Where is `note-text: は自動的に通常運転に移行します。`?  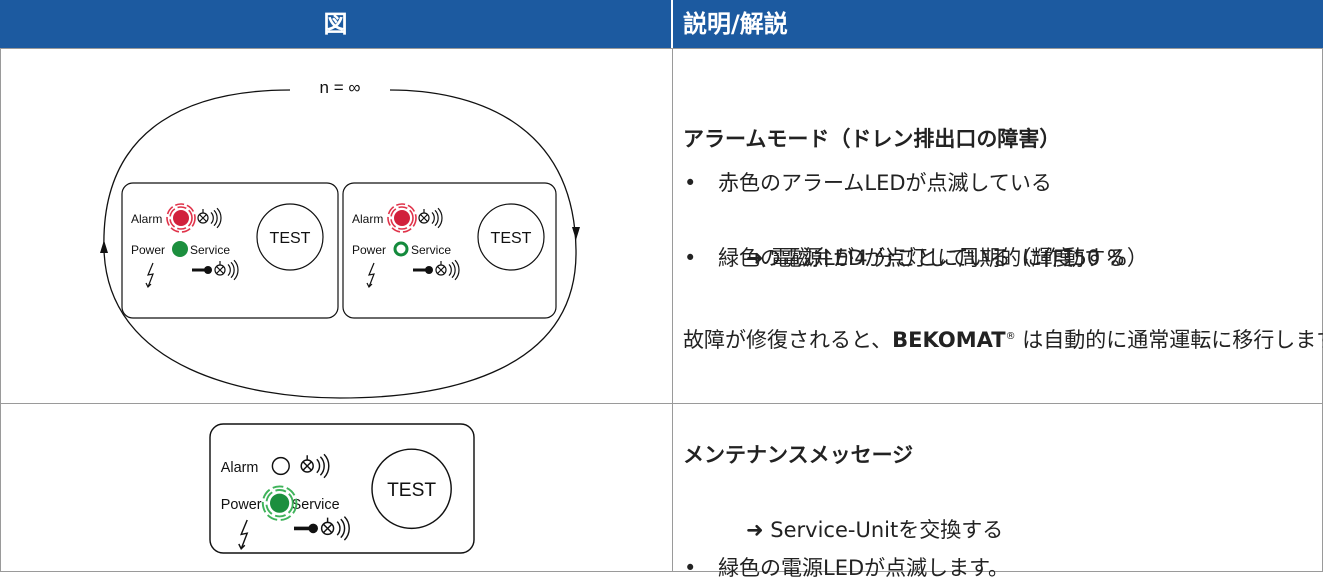
note-text: は自動的に通常運転に移行します。 is located at coordinates (1169, 340).